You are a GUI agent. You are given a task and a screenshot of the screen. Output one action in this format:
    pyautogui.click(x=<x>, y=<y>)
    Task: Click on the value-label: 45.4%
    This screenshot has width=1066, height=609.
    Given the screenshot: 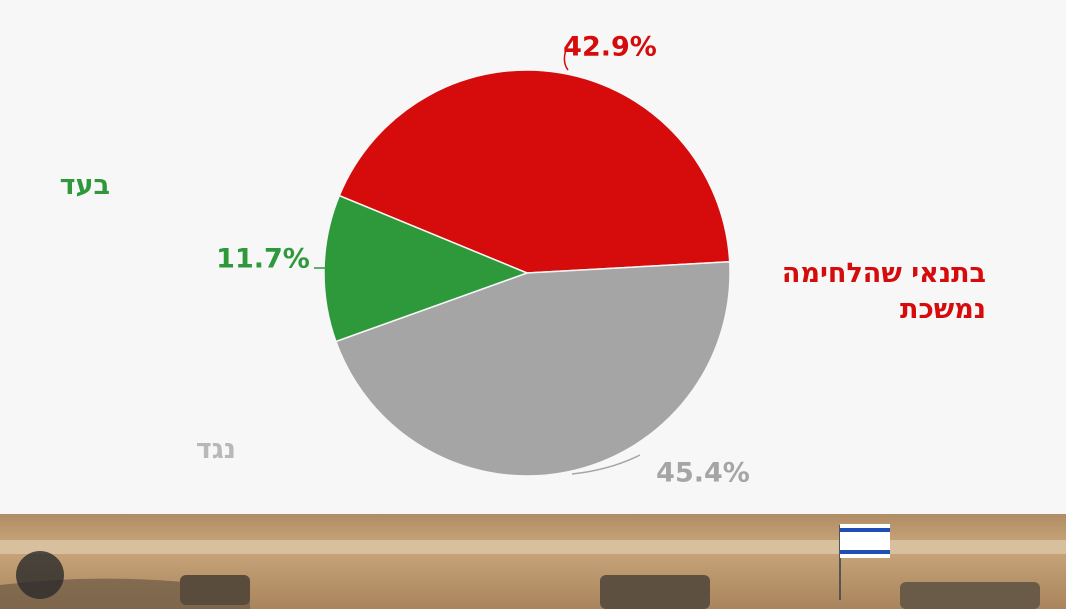 What is the action you would take?
    pyautogui.click(x=703, y=473)
    